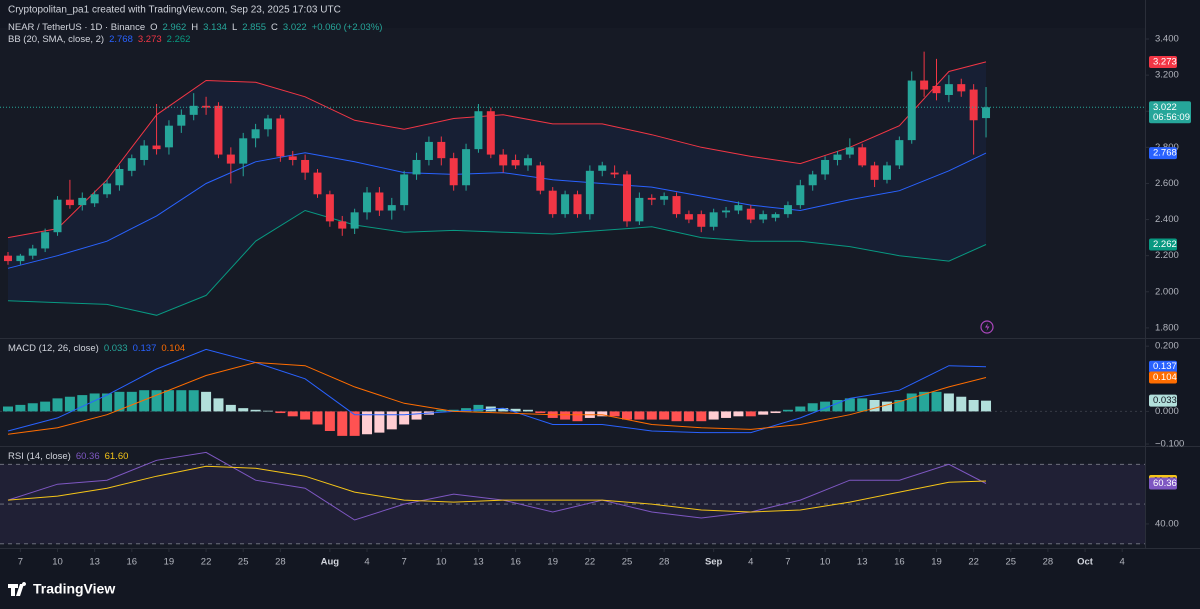  Describe the element at coordinates (1167, 523) in the screenshot. I see `y-tick-label: 40.00` at that location.